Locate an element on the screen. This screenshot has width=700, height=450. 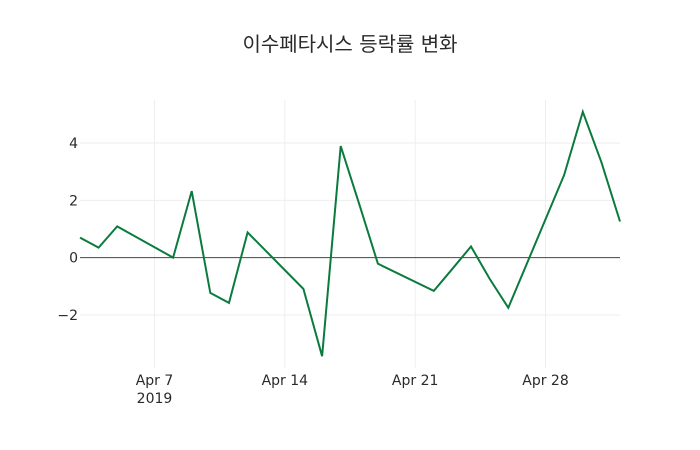
y-tick-label: −2 is located at coordinates (67, 316).